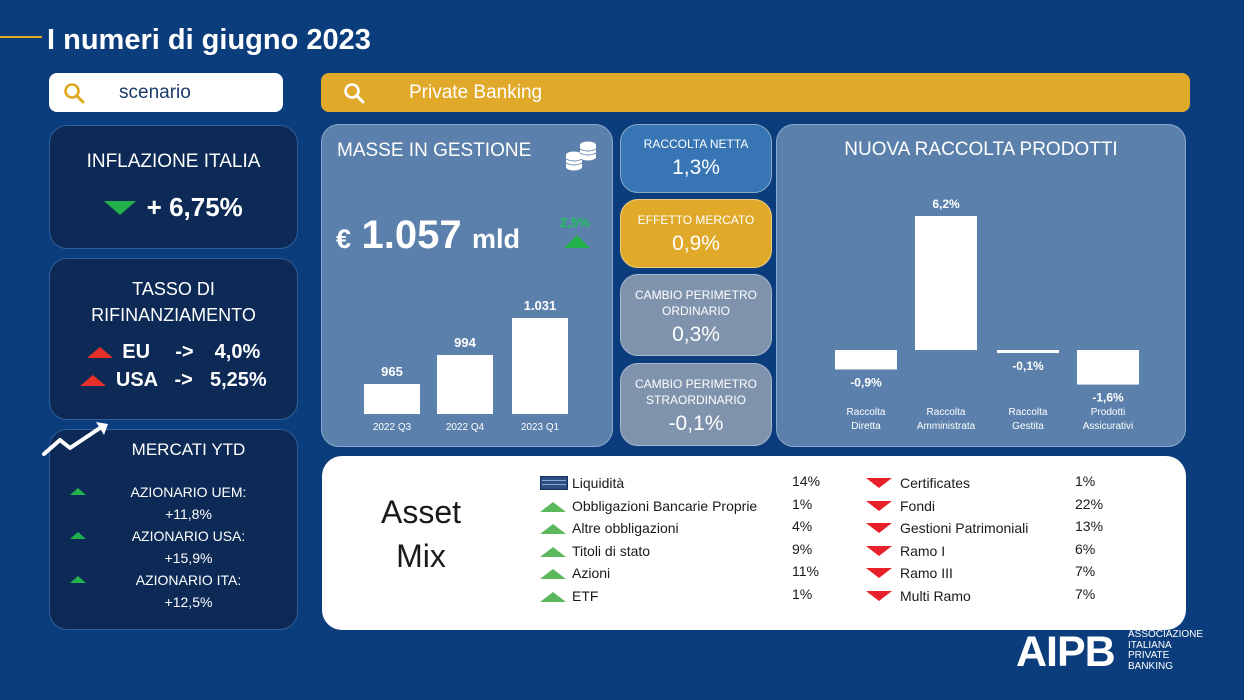  Describe the element at coordinates (209, 40) in the screenshot. I see `page-title: I numeri di giugno 2023` at that location.